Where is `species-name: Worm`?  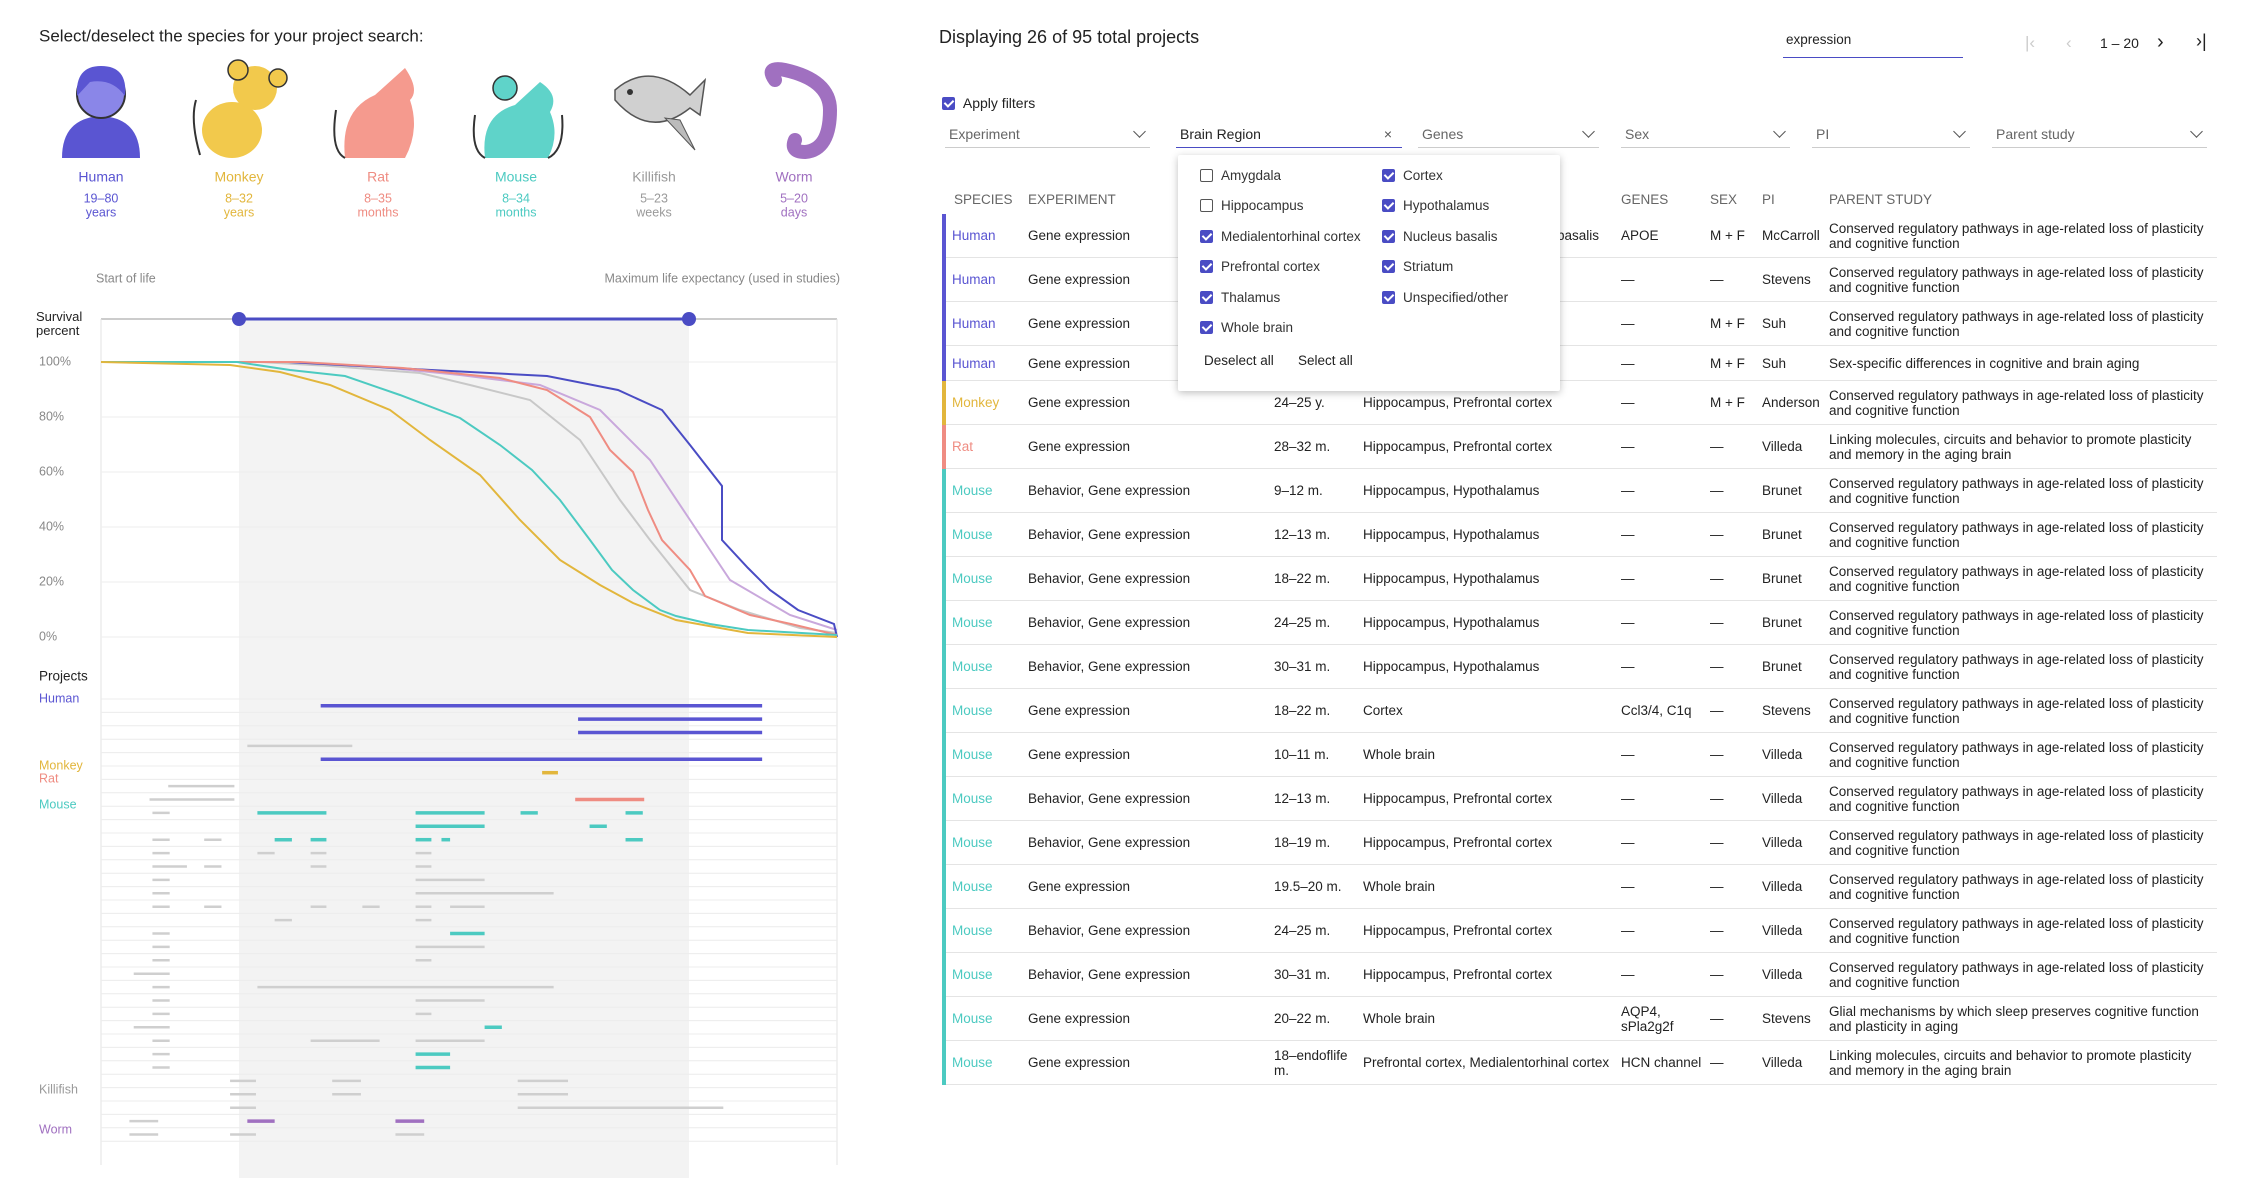
species-name: Worm is located at coordinates (793, 177).